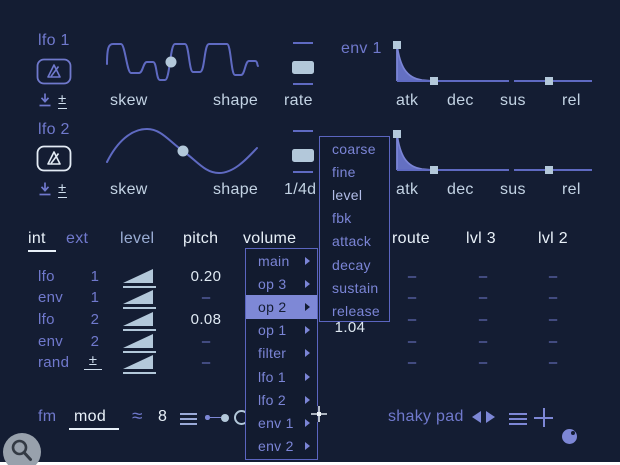 The width and height of the screenshot is (620, 465). What do you see at coordinates (281, 399) in the screenshot?
I see `menu-item-lfo2: lfo 2` at bounding box center [281, 399].